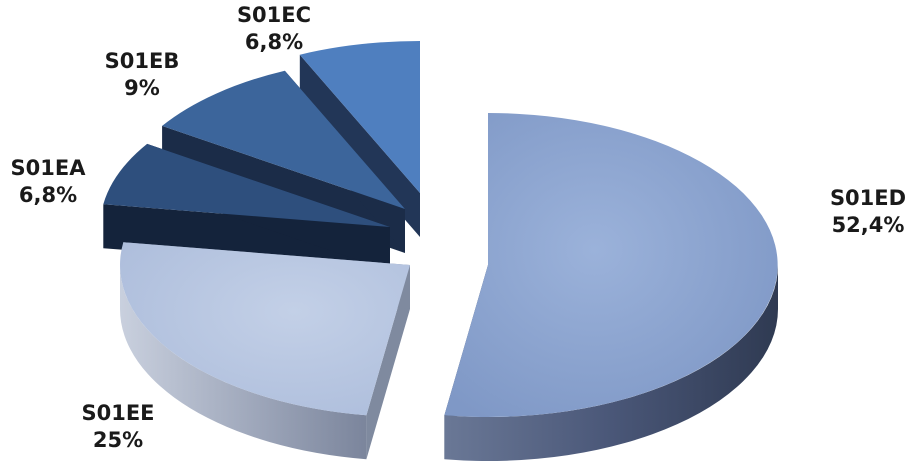 The width and height of the screenshot is (915, 466). I want to click on slice-s01ea, so click(247, 207).